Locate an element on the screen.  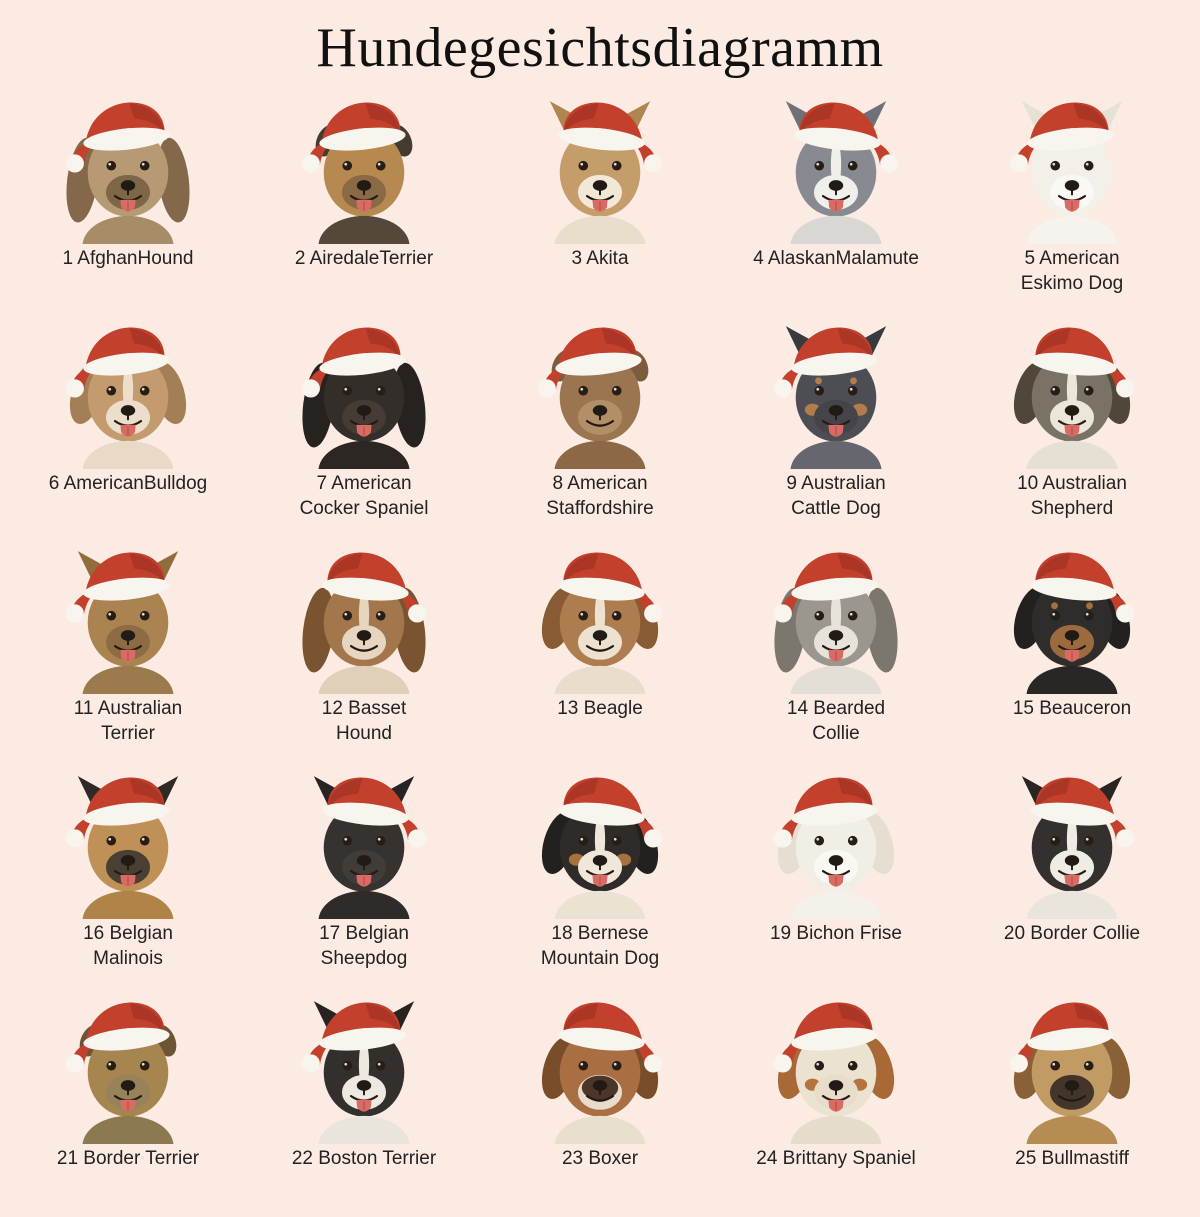
dog-label-line: Malinois is located at coordinates (128, 959).